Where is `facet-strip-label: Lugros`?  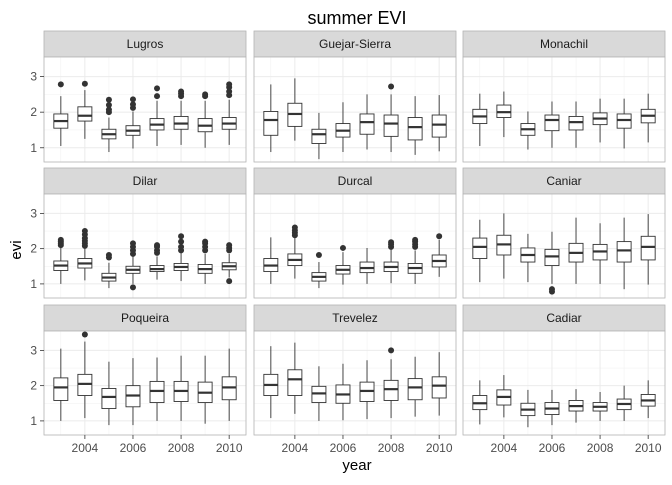
facet-strip-label: Lugros is located at coordinates (145, 44).